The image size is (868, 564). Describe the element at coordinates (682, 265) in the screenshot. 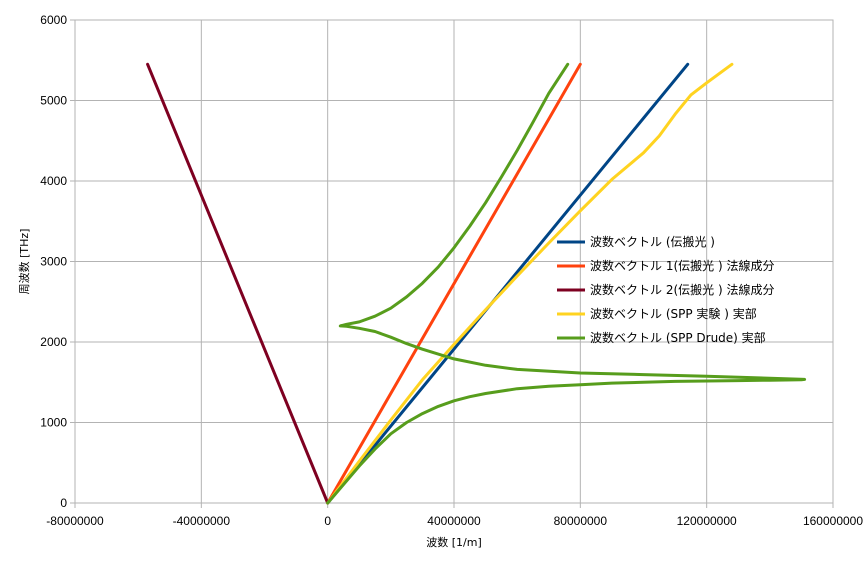

I see `legend-label: 波数ベクトル 1(伝搬光 ) 法線成分` at that location.